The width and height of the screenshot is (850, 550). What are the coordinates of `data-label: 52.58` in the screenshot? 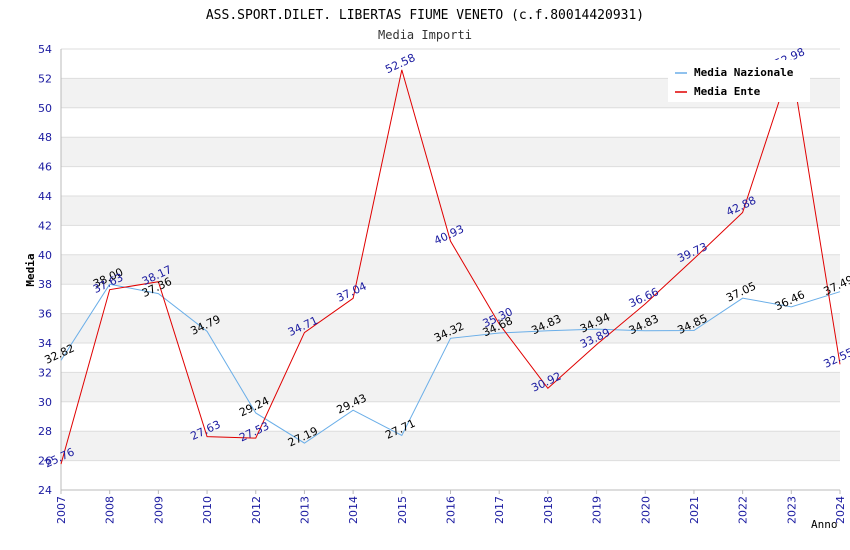 It's located at (400, 63).